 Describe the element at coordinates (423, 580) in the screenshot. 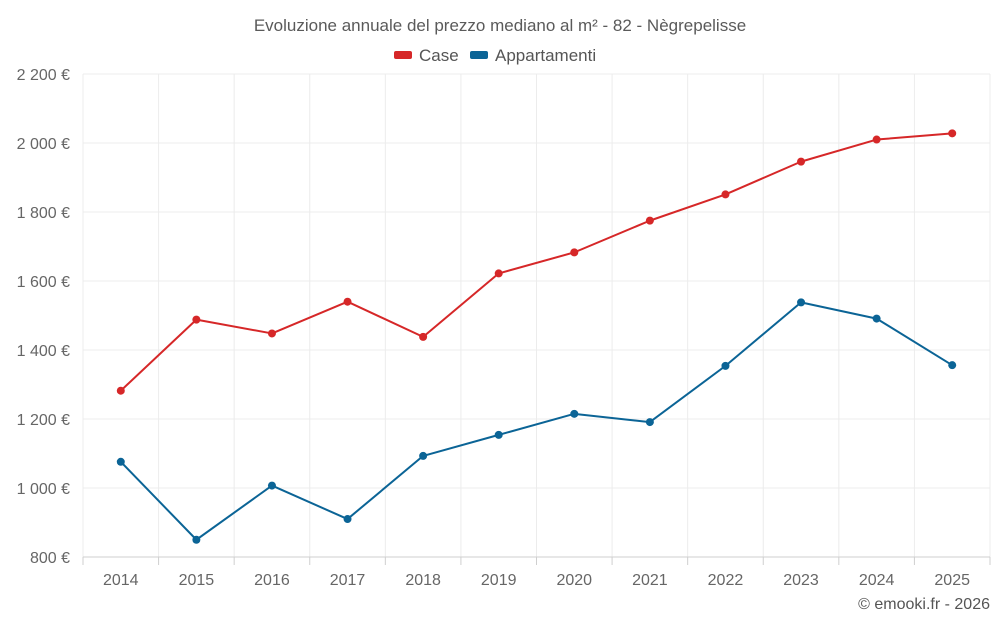

I see `x-tick-label: 2018` at that location.